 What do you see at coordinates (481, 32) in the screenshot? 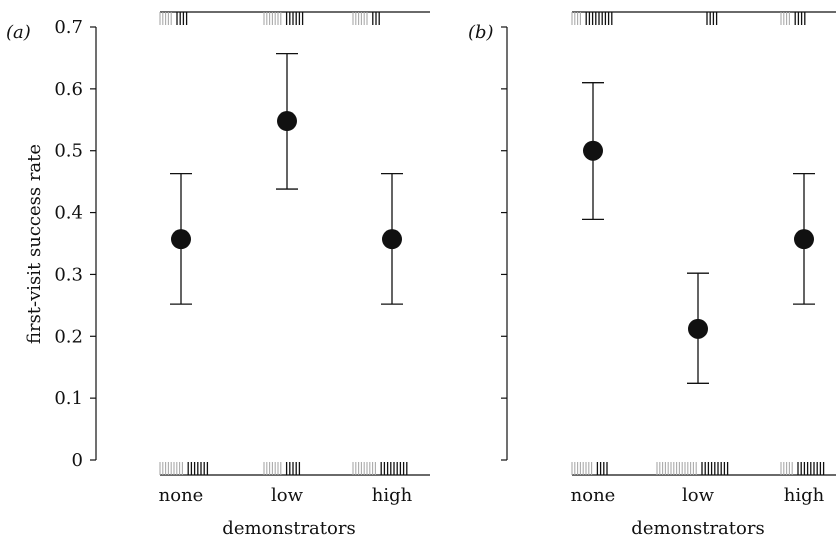
I see `panel-b-label: (b)` at bounding box center [481, 32].